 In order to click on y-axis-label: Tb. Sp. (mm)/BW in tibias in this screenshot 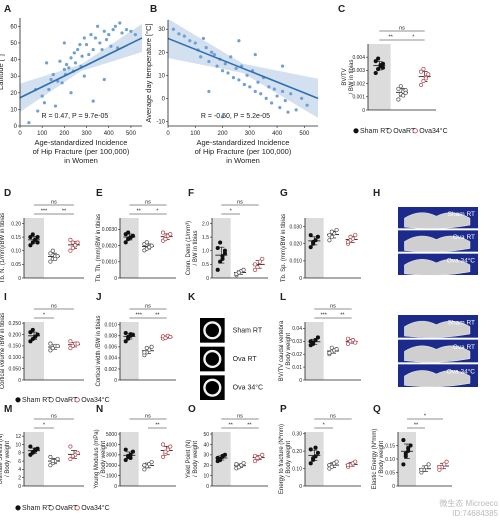, I will do `click(284, 248)`.